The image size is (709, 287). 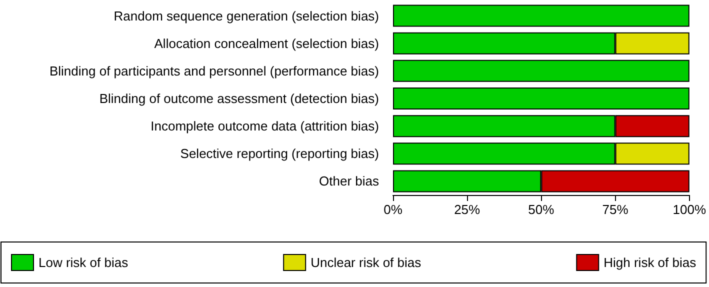 I want to click on x-tick-label: 25%, so click(x=467, y=209).